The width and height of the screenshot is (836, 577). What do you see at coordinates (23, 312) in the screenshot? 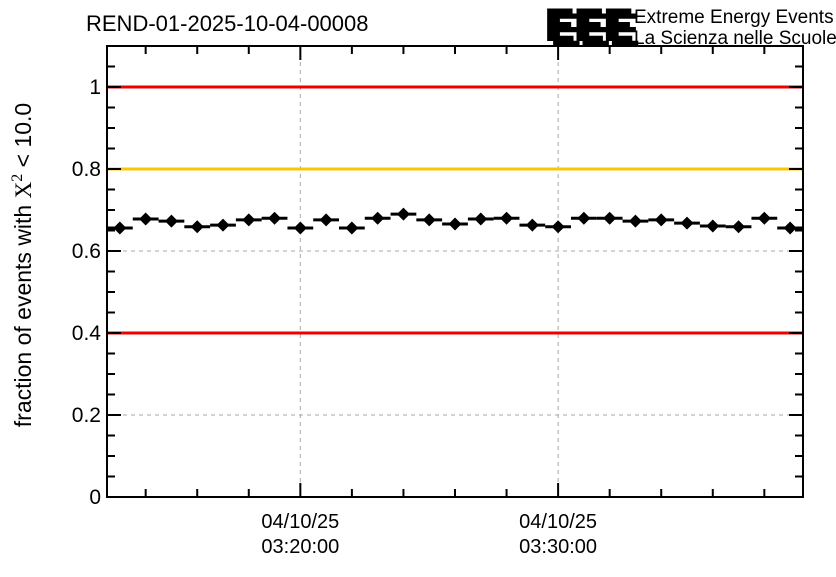
I see `y-axis-title-pre: fraction of events with` at bounding box center [23, 312].